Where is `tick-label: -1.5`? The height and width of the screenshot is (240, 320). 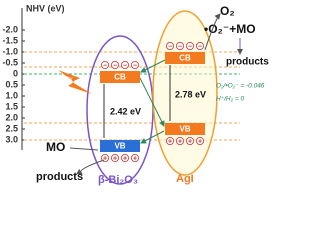 tick-label: -1.5 is located at coordinates (10, 40).